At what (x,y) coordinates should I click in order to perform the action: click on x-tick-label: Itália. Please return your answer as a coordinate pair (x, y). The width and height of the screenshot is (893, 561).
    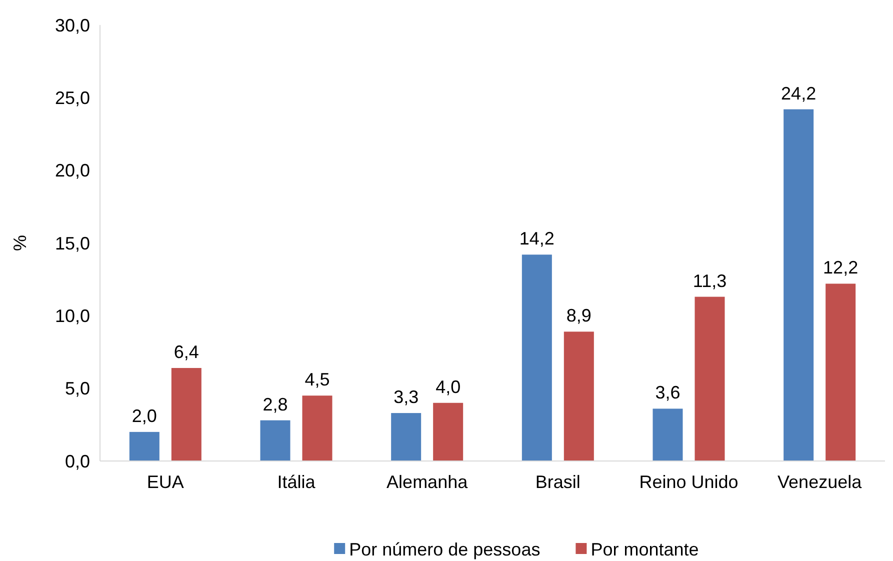
    Looking at the image, I should click on (296, 482).